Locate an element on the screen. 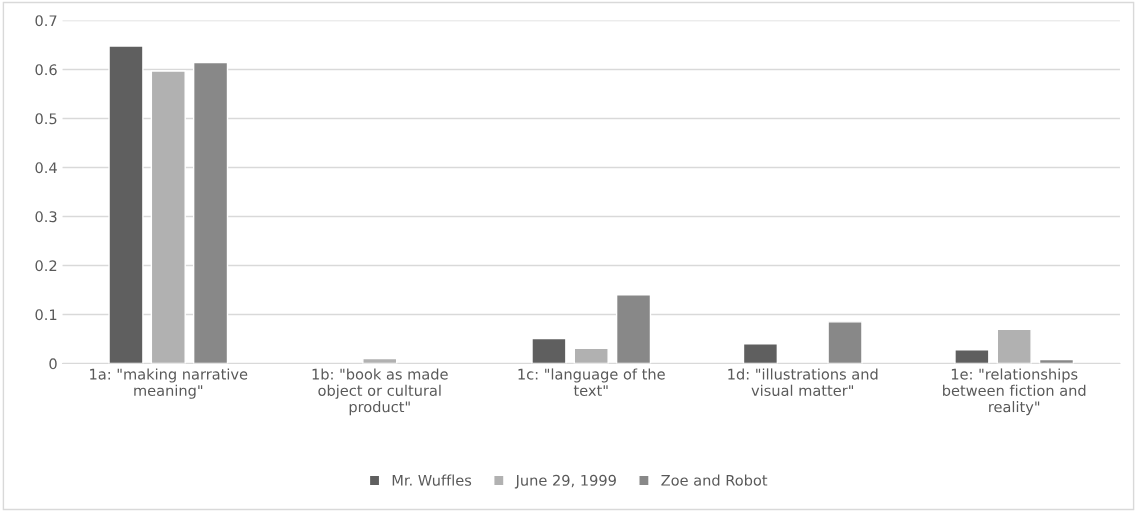 Image resolution: width=1137 pixels, height=512 pixels. legend-label: Mr. Wuffles is located at coordinates (432, 480).